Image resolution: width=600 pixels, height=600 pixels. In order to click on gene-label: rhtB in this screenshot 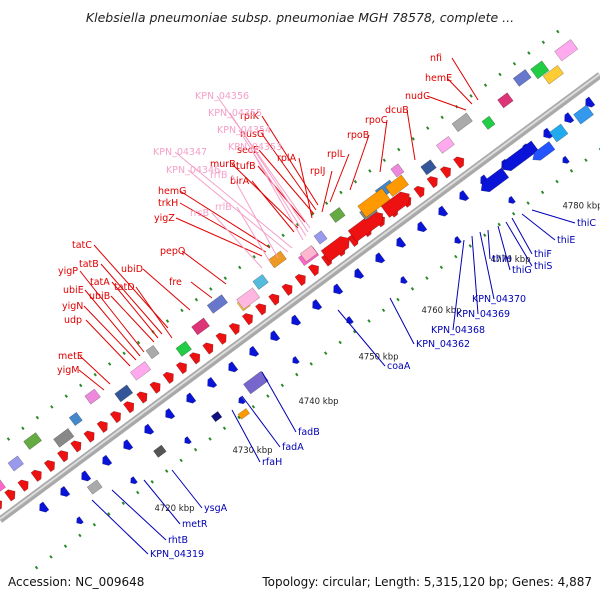, I will do `click(178, 540)`.